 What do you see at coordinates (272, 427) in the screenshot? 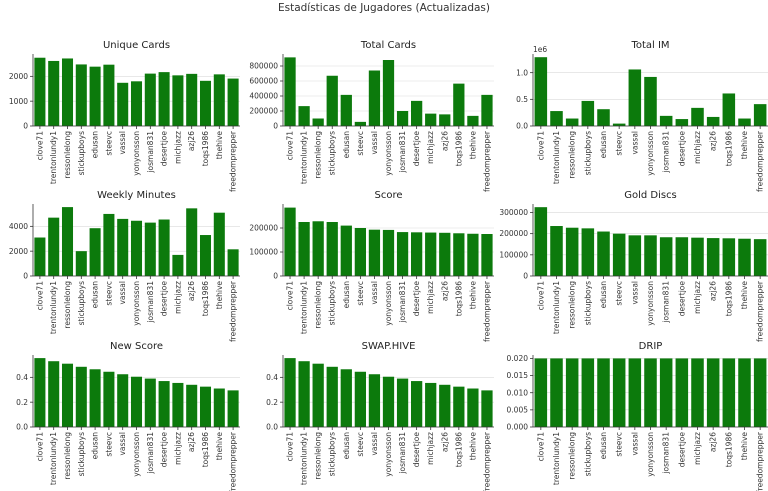
I see `y-tick-label: 0.0` at bounding box center [272, 427].